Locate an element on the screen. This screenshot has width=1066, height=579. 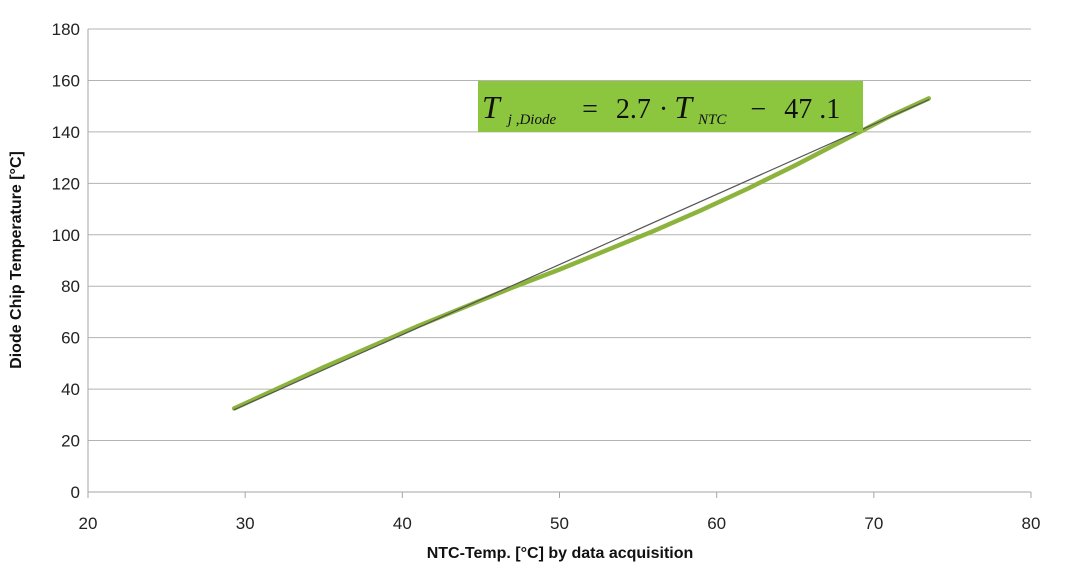
eq-subscript-ntc: NTC is located at coordinates (712, 120).